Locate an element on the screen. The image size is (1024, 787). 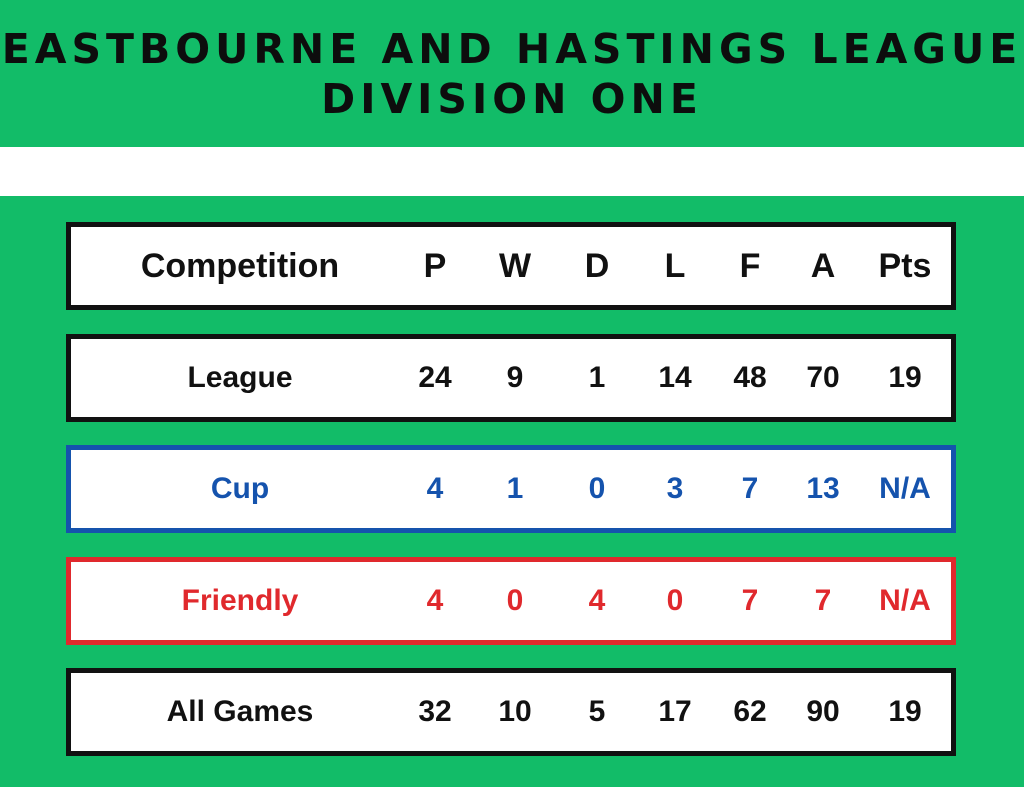
cell-competition: League is located at coordinates (240, 377).